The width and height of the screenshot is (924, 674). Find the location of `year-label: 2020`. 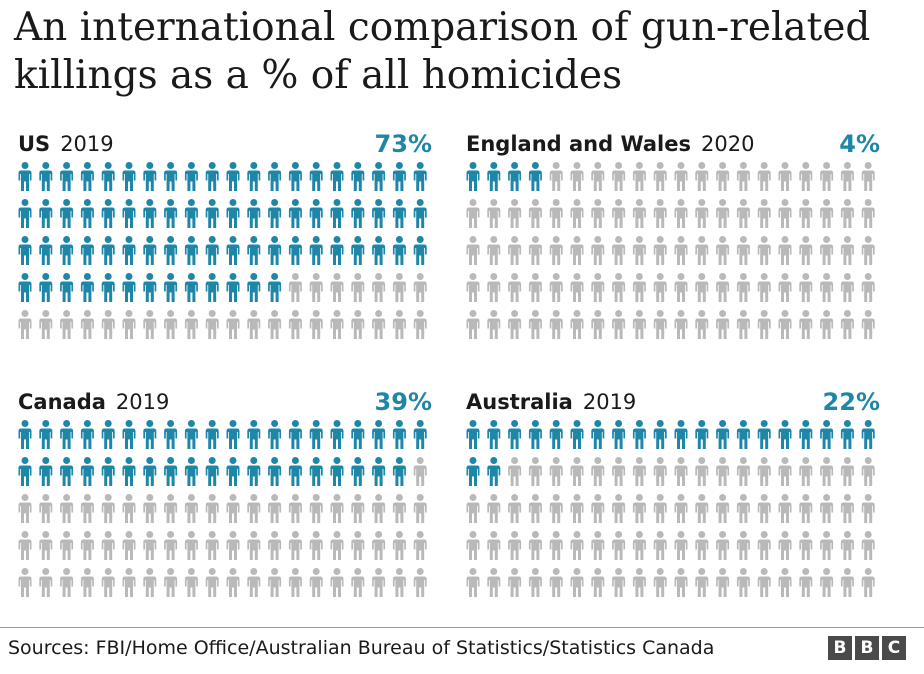

year-label: 2020 is located at coordinates (727, 144).